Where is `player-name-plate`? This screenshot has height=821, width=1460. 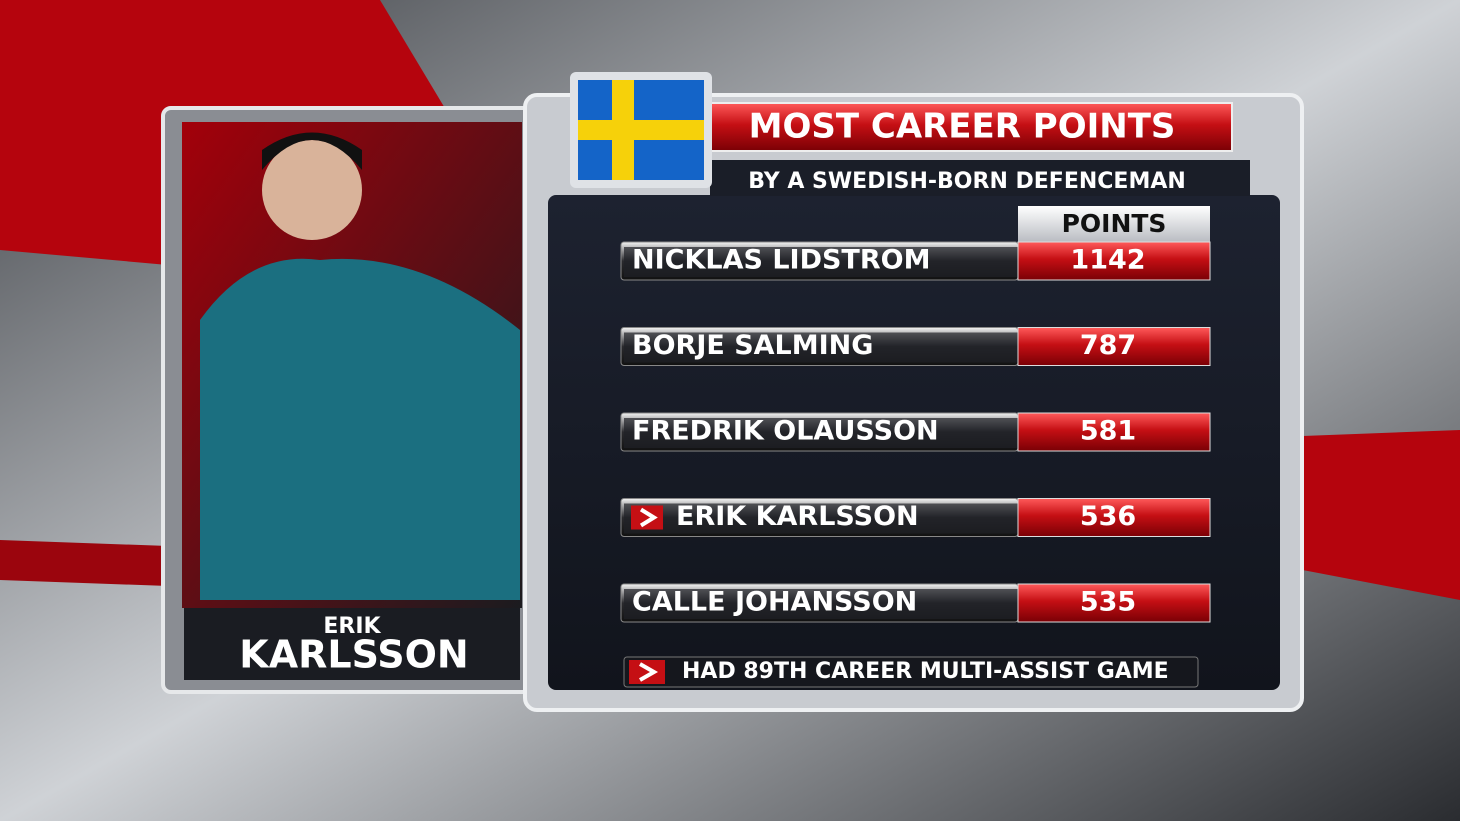
player-name-plate is located at coordinates (352, 644).